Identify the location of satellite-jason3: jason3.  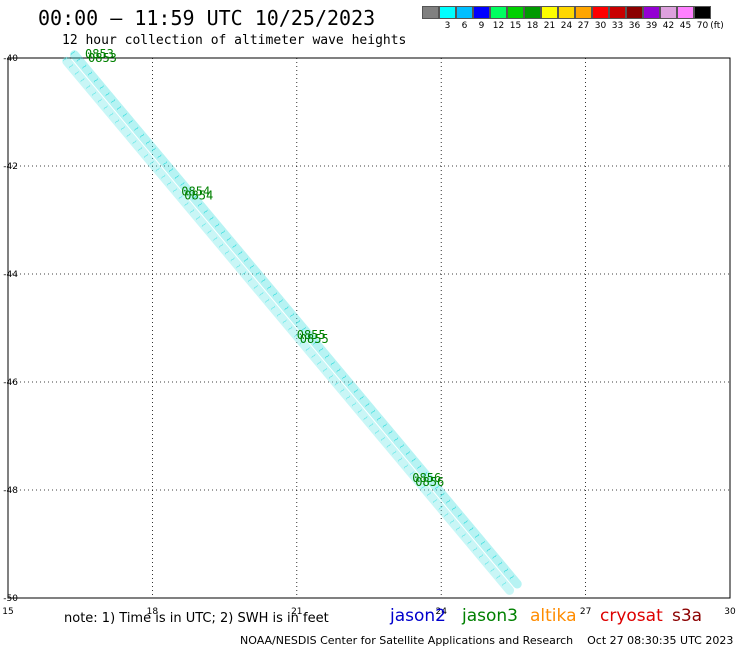
(490, 616).